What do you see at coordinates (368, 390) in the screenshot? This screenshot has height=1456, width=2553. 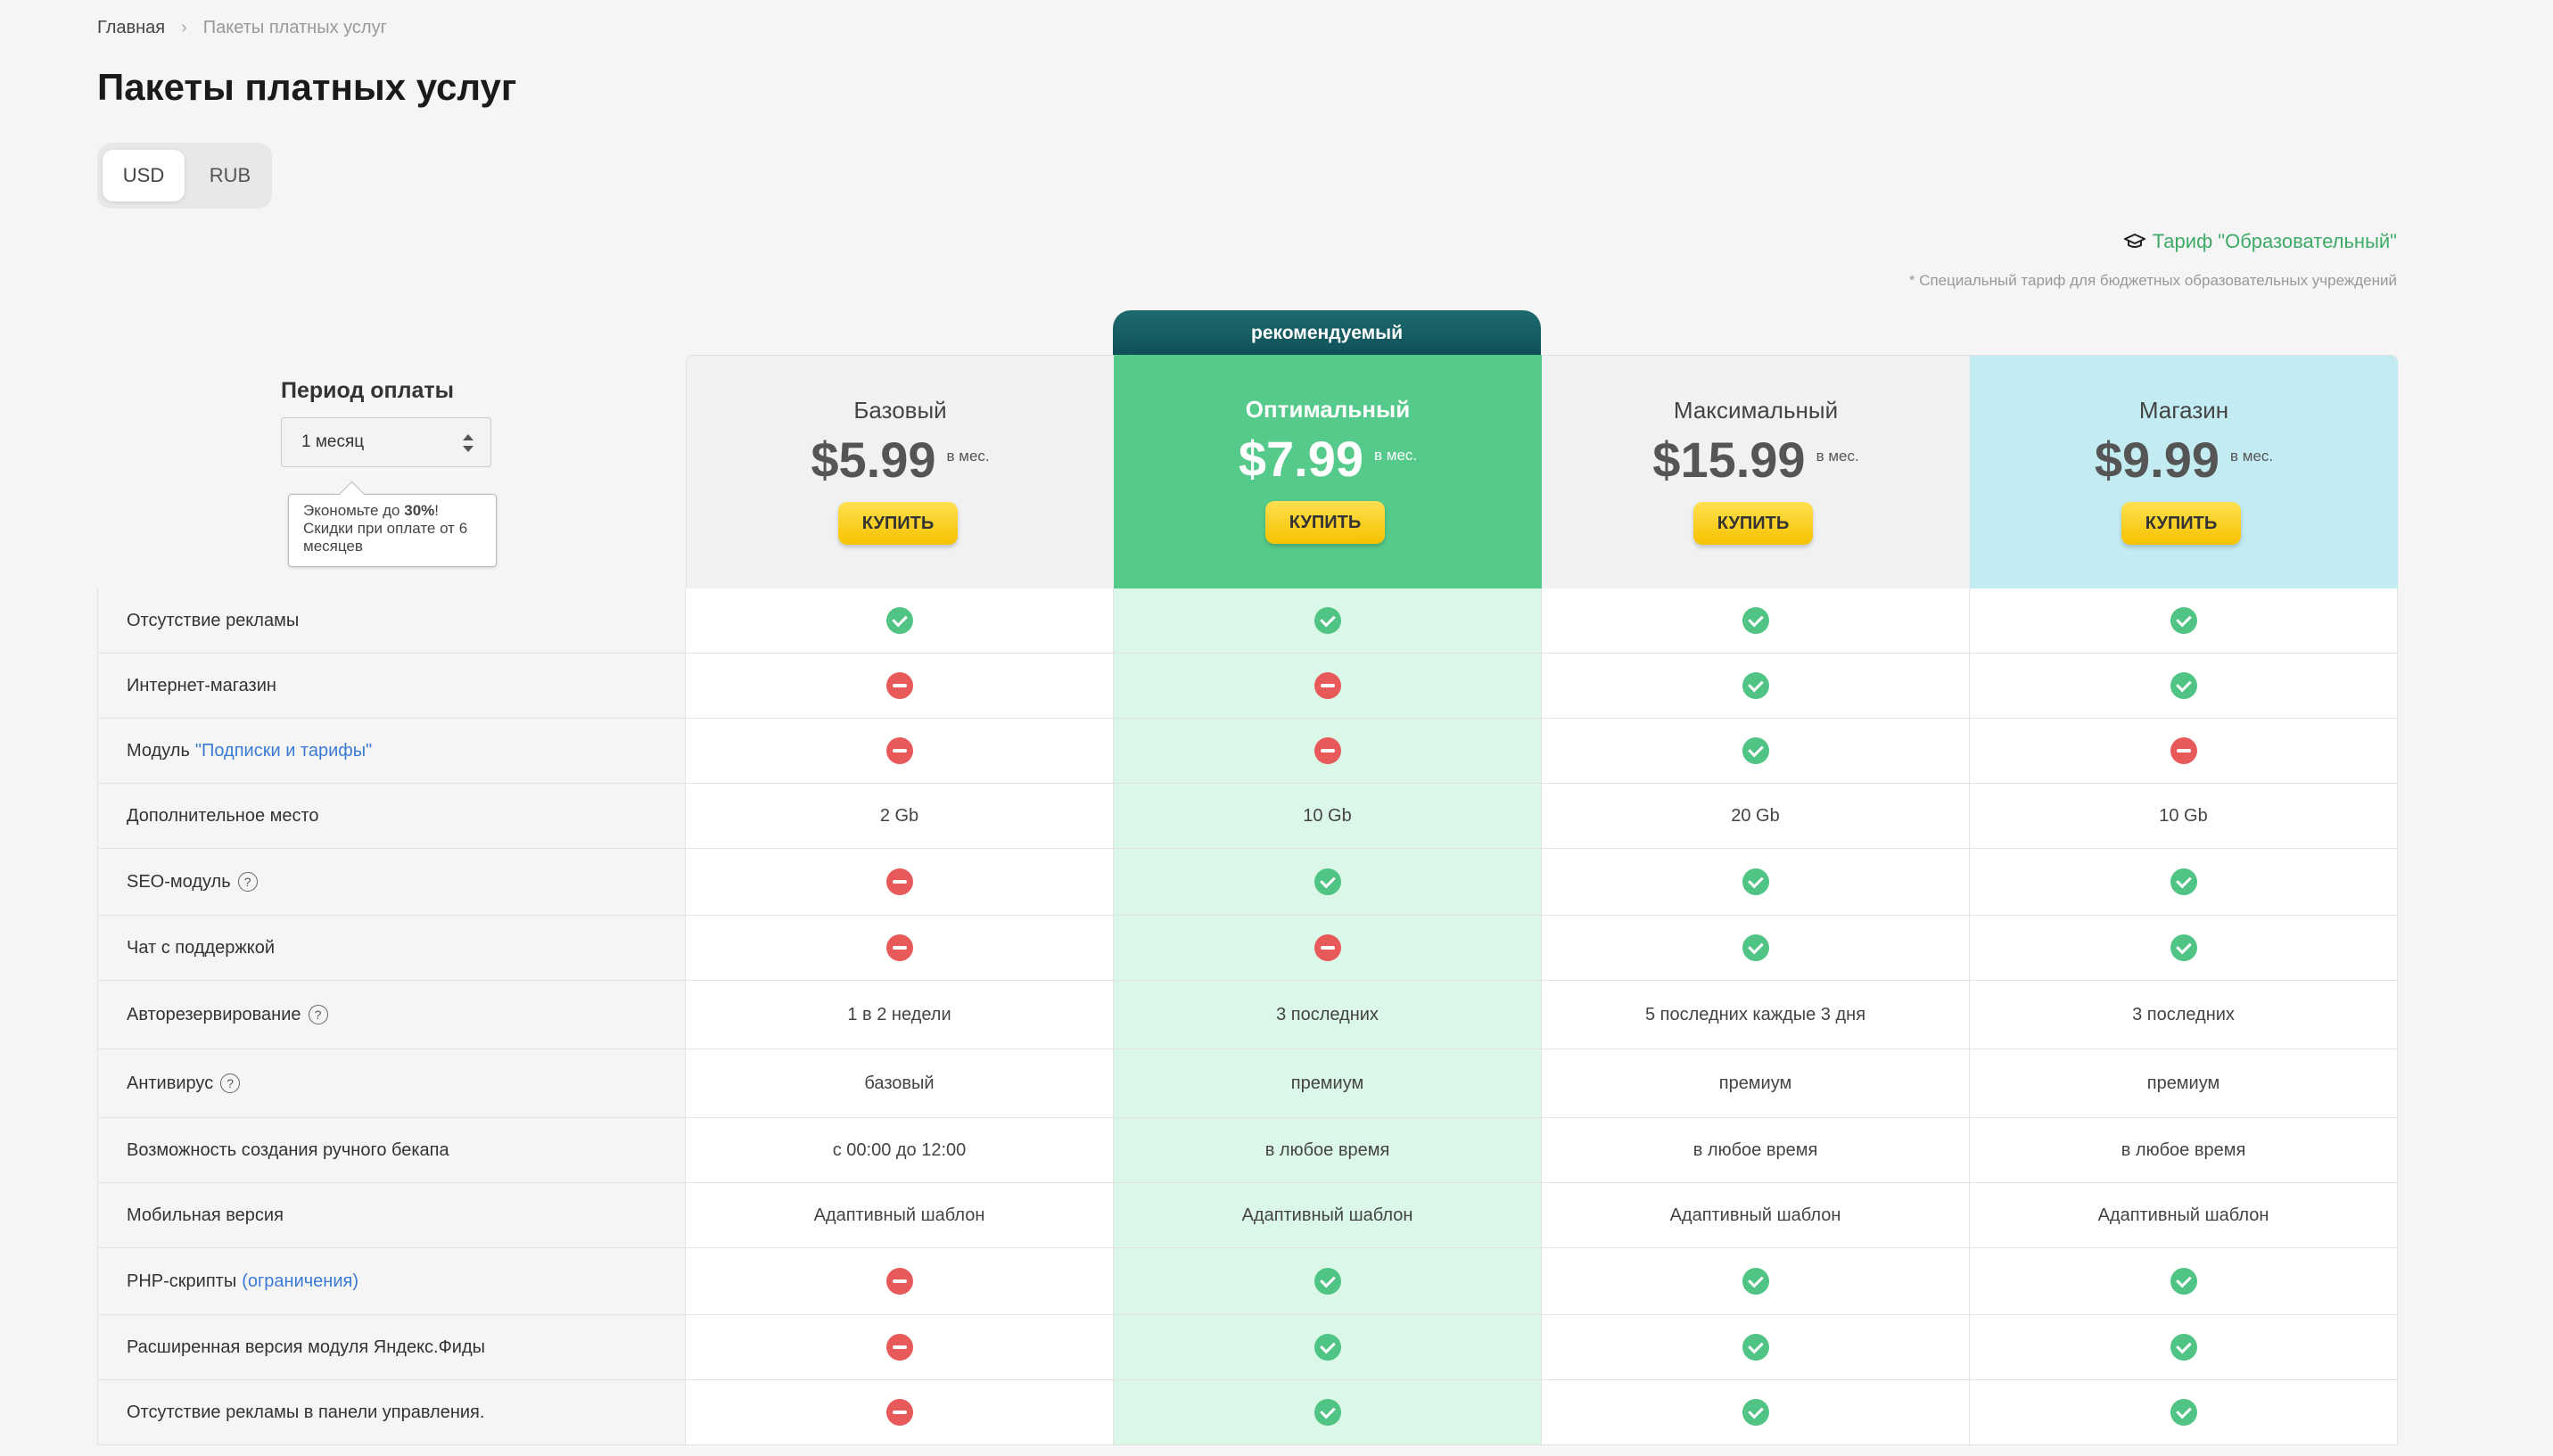 I see `period-label: Период оплаты` at bounding box center [368, 390].